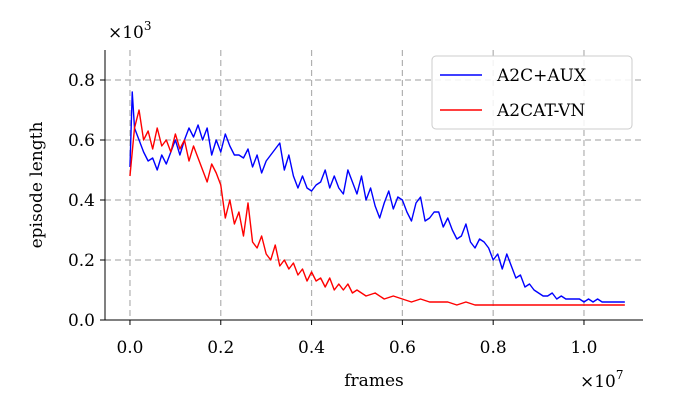 The width and height of the screenshot is (677, 419). I want to click on y-tick-label: 0.2, so click(81, 261).